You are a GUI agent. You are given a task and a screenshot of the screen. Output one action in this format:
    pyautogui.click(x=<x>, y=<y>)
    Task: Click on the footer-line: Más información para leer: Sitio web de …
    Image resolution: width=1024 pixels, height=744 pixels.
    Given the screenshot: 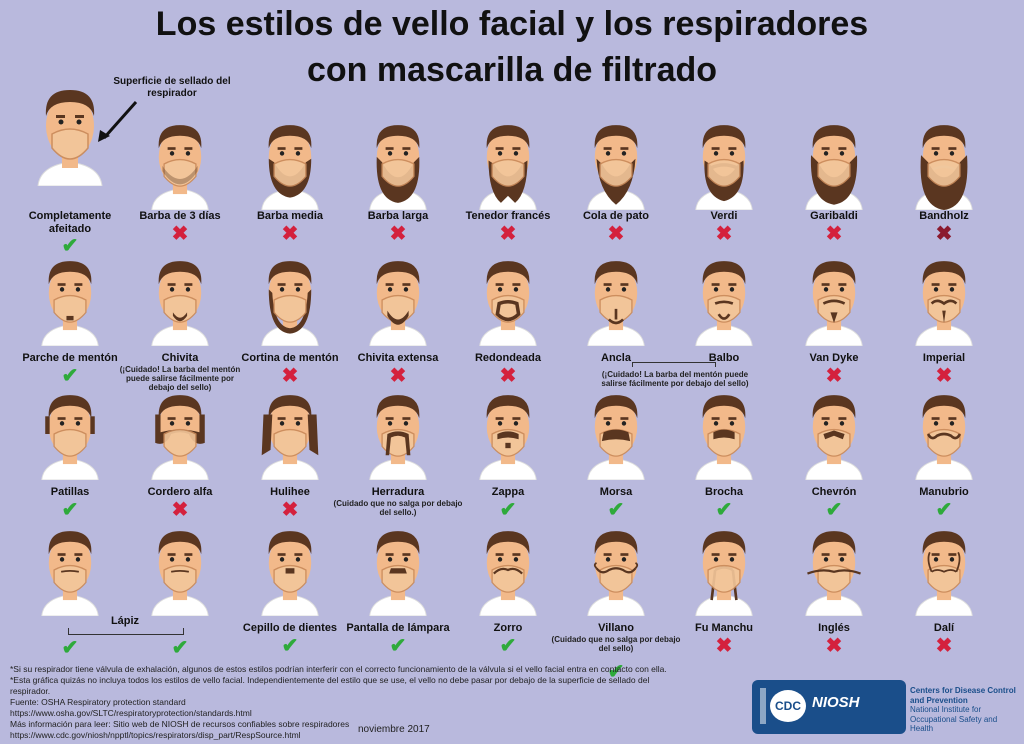 What is the action you would take?
    pyautogui.click(x=180, y=724)
    